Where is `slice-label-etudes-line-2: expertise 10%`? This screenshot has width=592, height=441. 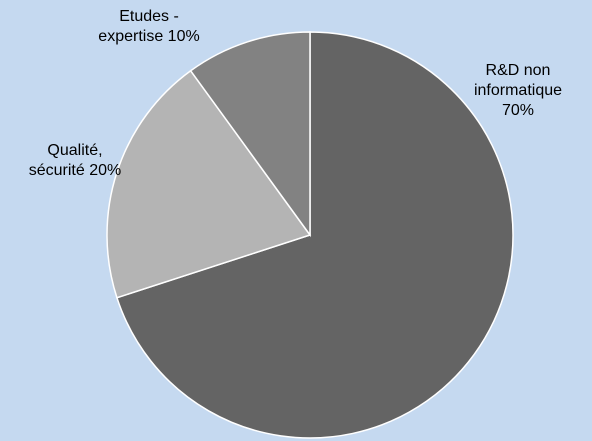
slice-label-etudes-line-2: expertise 10% is located at coordinates (149, 36).